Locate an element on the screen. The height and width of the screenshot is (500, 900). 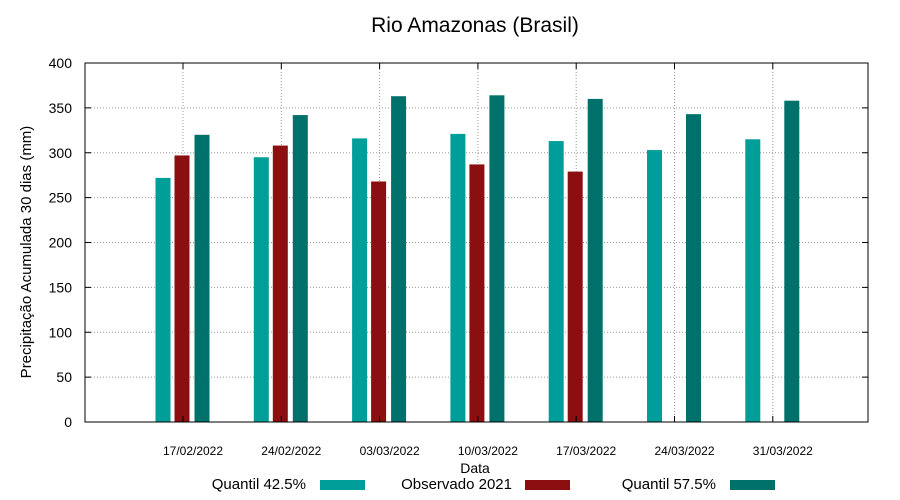
x-axis-label: Data is located at coordinates (475, 468).